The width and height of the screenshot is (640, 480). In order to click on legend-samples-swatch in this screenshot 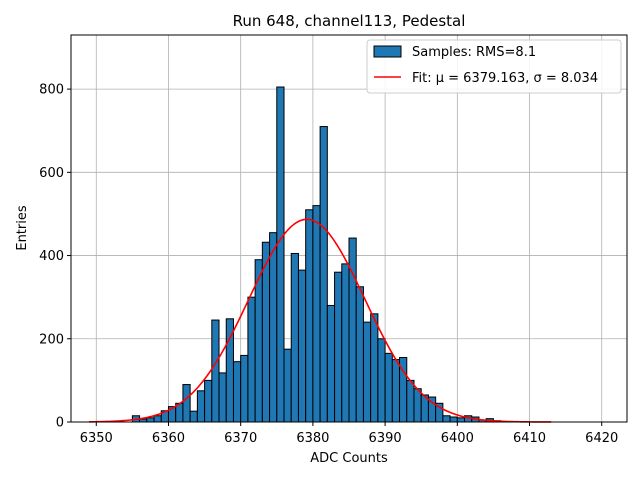, I will do `click(387, 51)`.